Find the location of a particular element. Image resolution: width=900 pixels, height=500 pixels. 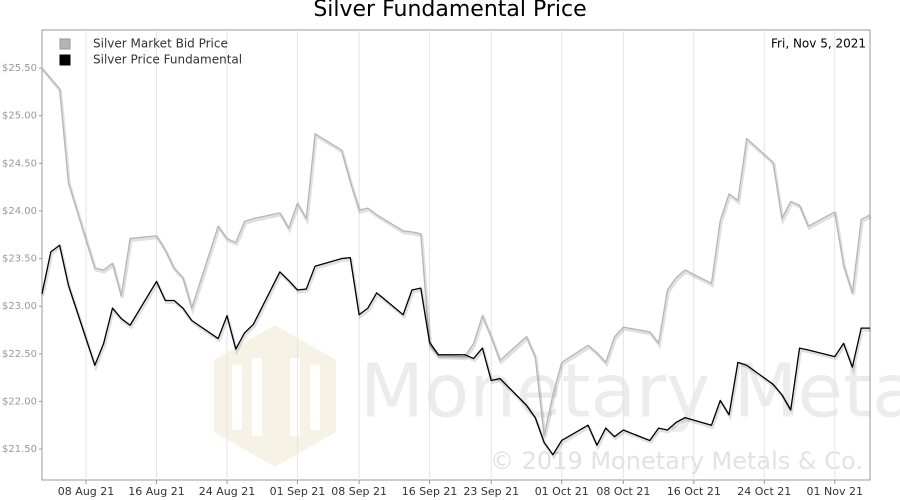

y-tick-label: $25.50 is located at coordinates (19, 68).